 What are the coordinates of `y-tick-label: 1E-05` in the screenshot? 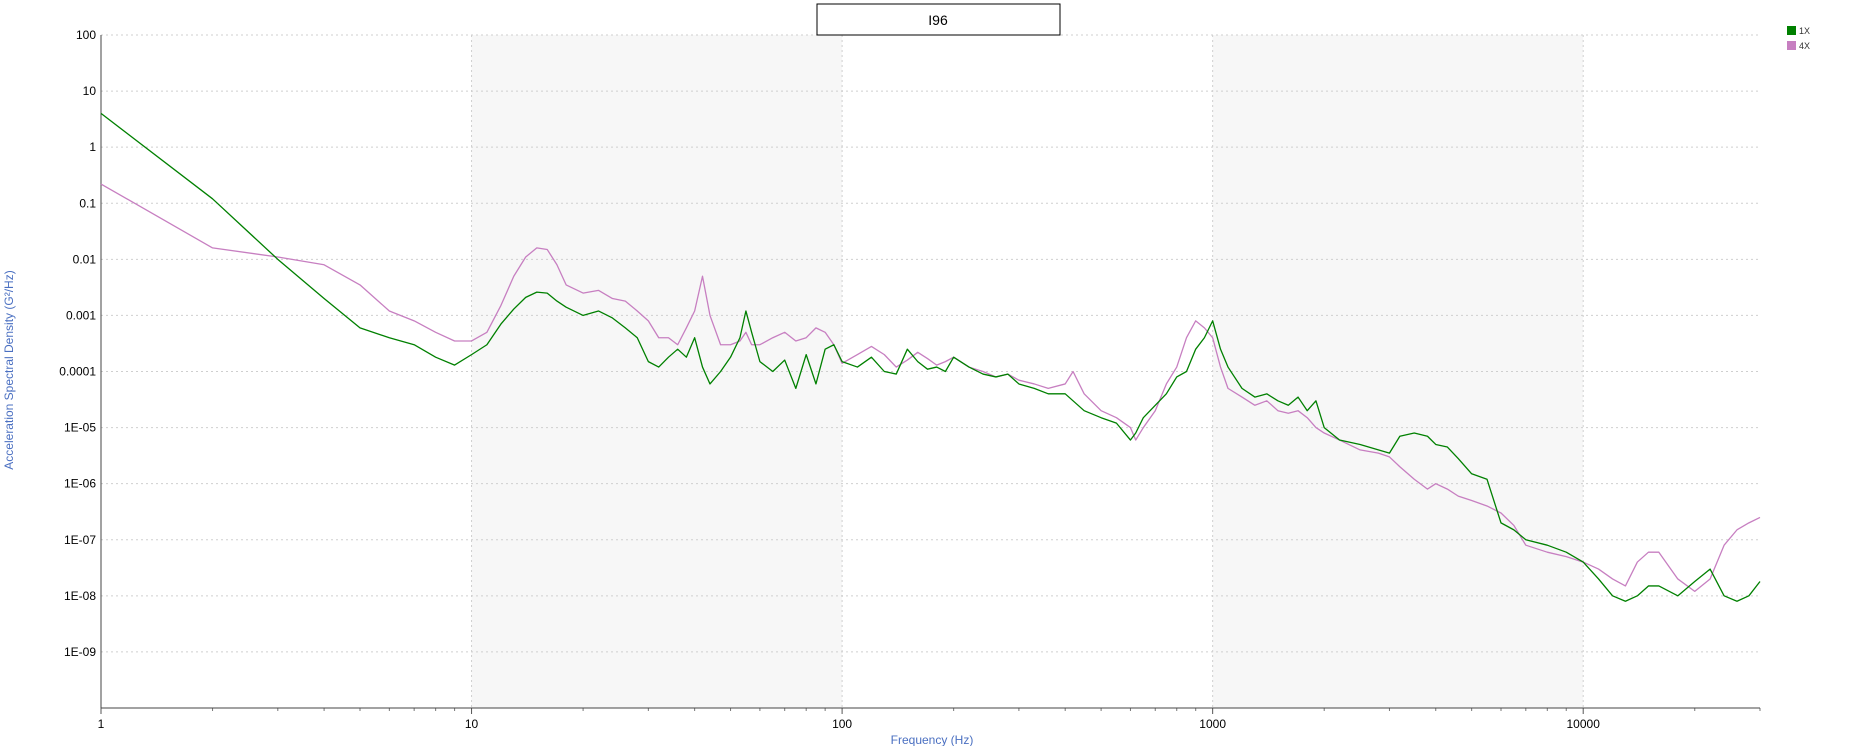 It's located at (80, 428).